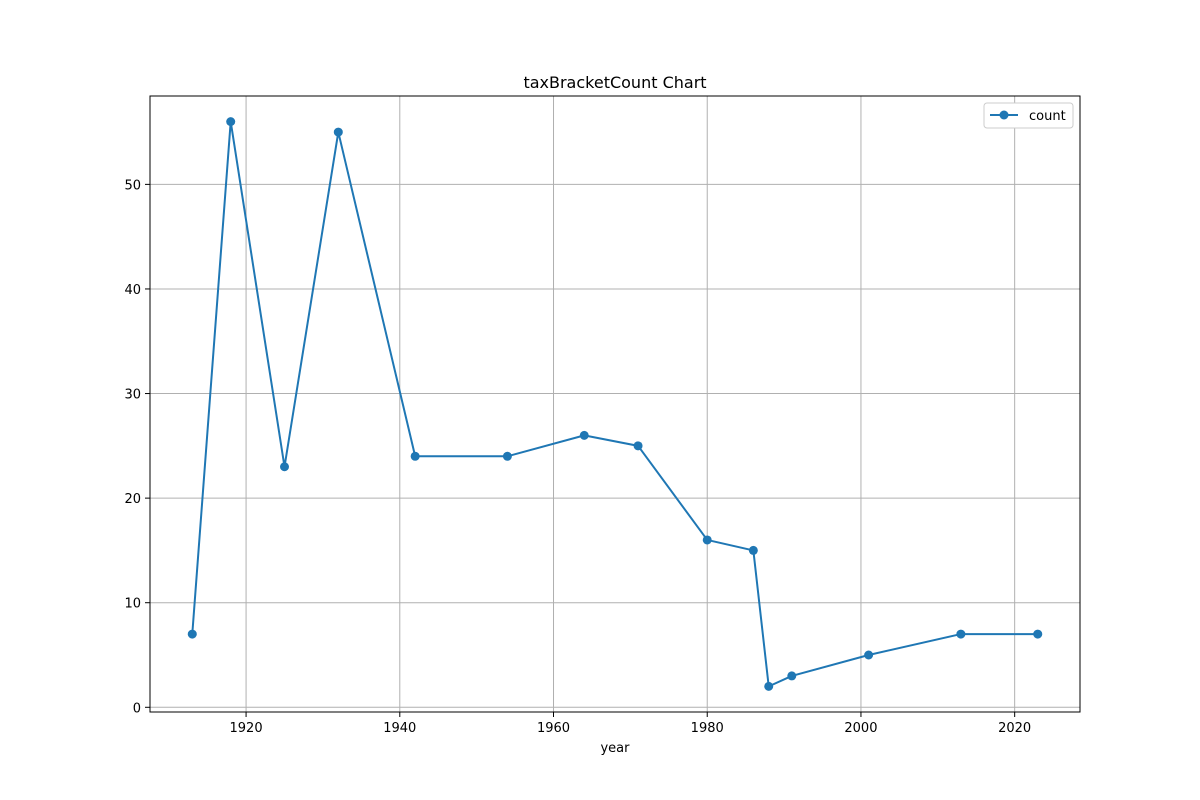 The width and height of the screenshot is (1200, 800). What do you see at coordinates (615, 748) in the screenshot?
I see `x-axis-label: year` at bounding box center [615, 748].